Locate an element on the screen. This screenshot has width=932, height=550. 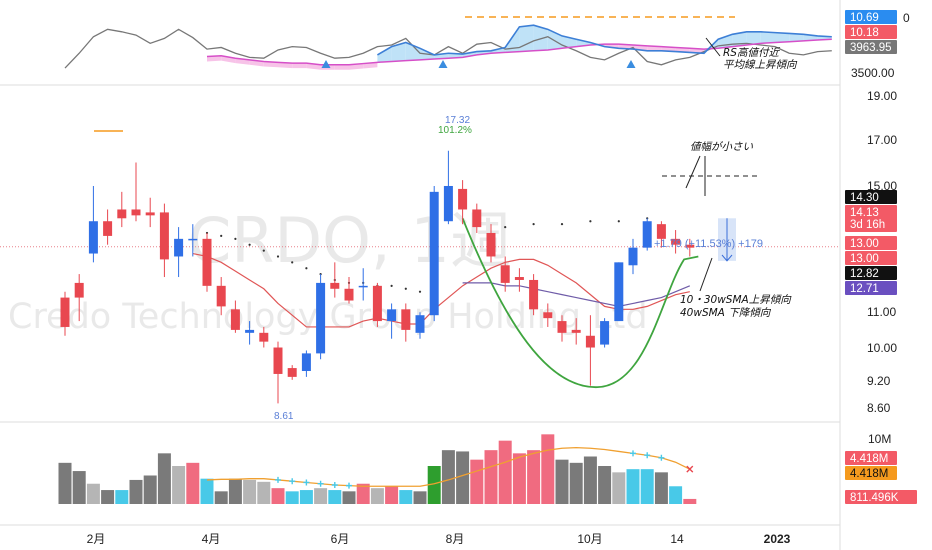
sma30-line is located at coordinates (576, 295).